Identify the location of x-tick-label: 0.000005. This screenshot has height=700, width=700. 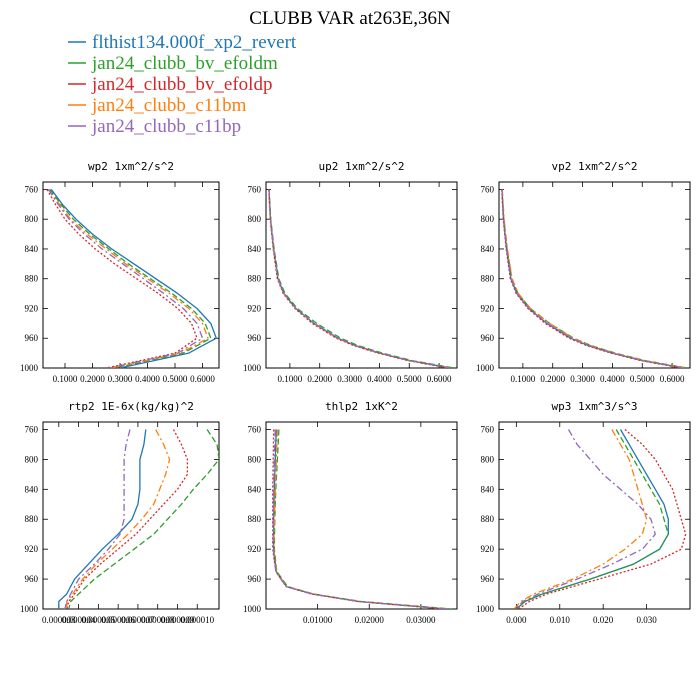
(98, 620).